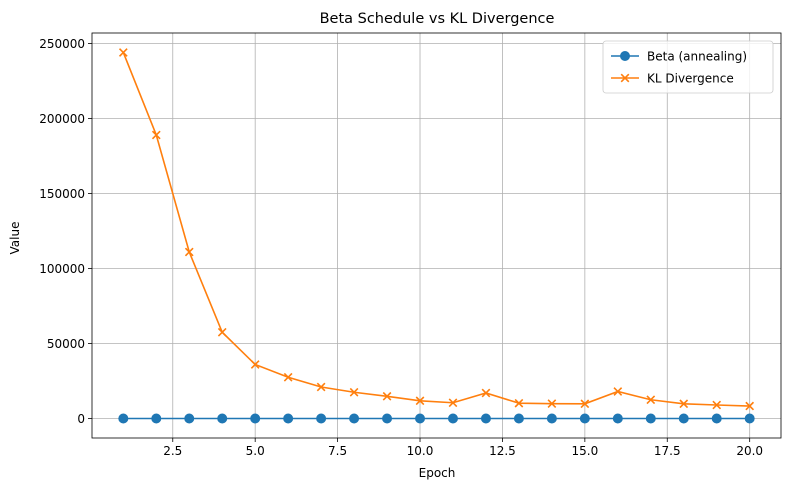 The width and height of the screenshot is (790, 494). Describe the element at coordinates (437, 19) in the screenshot. I see `chart-title: Beta Schedule vs KL Divergence` at that location.